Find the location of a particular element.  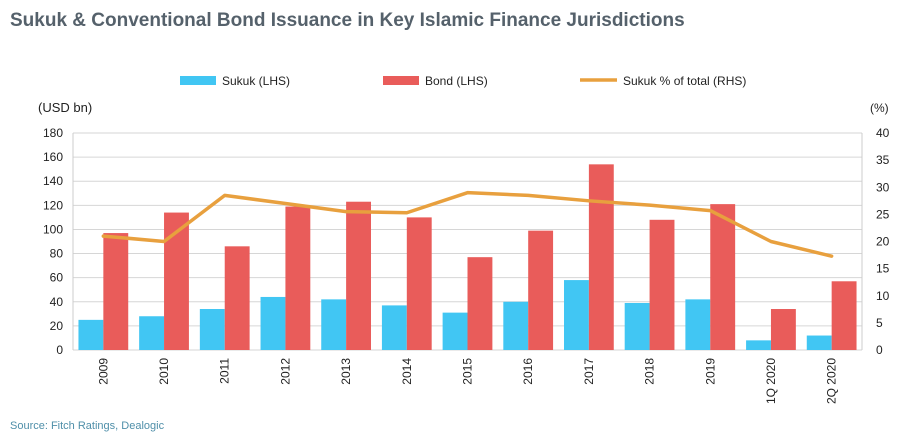

y-left-tick-label: 60 is located at coordinates (57, 278).